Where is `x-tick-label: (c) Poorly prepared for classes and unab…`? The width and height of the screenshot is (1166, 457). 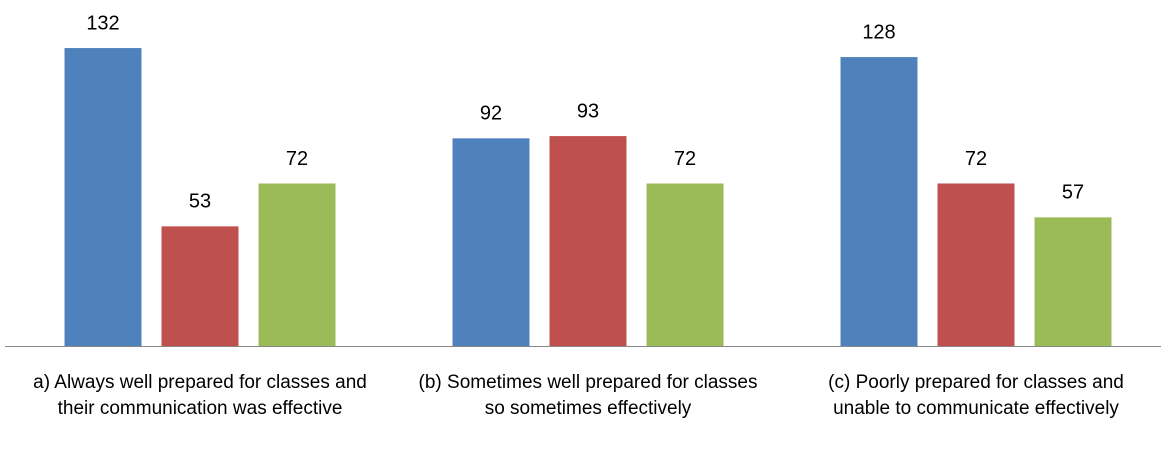 x-tick-label: (c) Poorly prepared for classes and unab… is located at coordinates (976, 395).